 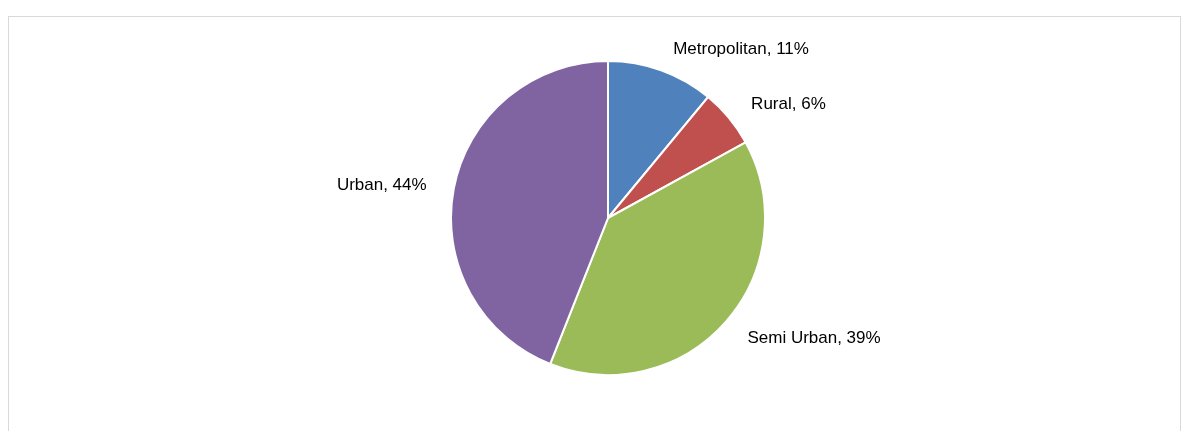 What do you see at coordinates (814, 338) in the screenshot?
I see `slice-label: Semi Urban, 39%` at bounding box center [814, 338].